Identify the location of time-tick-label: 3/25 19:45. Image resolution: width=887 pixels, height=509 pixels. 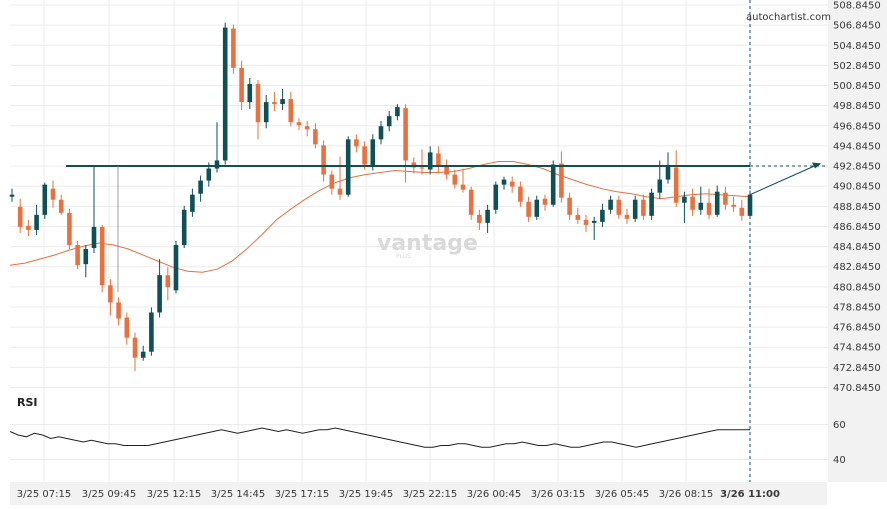
(366, 494).